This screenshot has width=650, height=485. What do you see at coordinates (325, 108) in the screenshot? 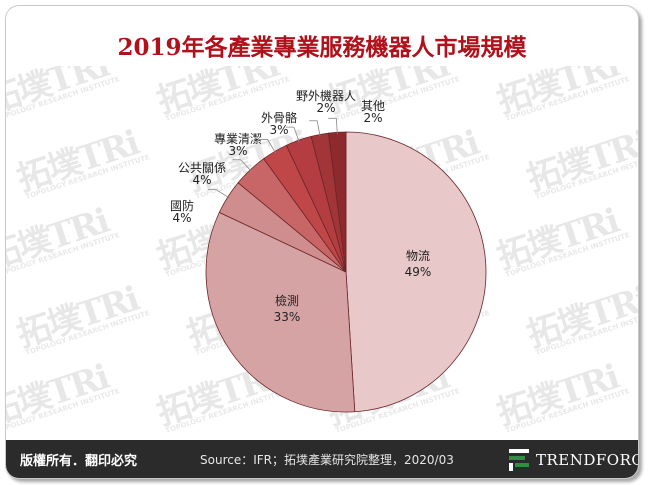
I see `slice-value-label-6: 2%` at bounding box center [325, 108].